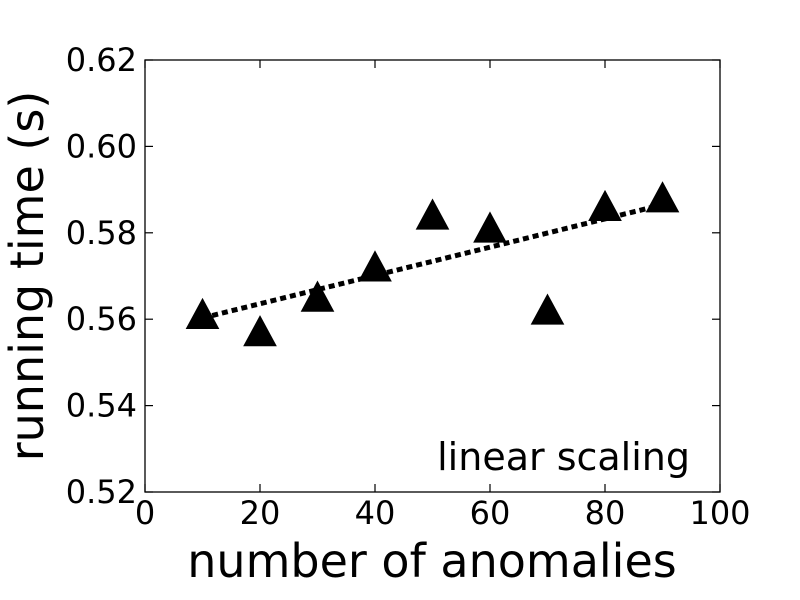 The image size is (800, 600). What do you see at coordinates (101, 406) in the screenshot?
I see `y-tick-label: 0.54` at bounding box center [101, 406].